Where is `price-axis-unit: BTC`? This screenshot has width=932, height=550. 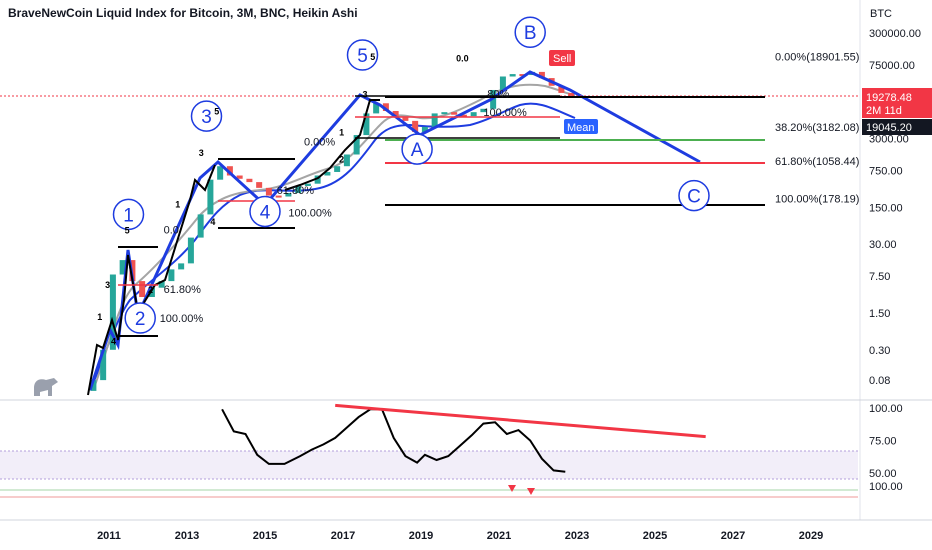 price-axis-unit: BTC is located at coordinates (881, 14).